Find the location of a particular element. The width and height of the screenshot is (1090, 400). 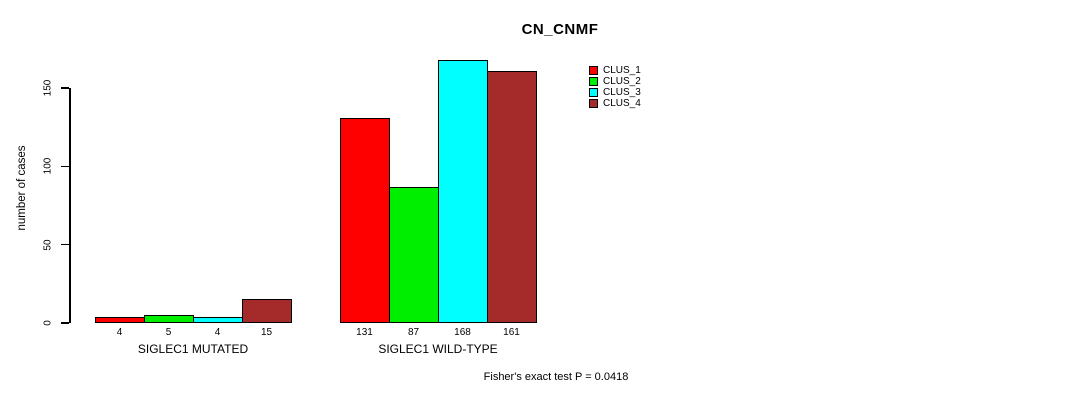

bar-clus_3-wildtype is located at coordinates (463, 191).